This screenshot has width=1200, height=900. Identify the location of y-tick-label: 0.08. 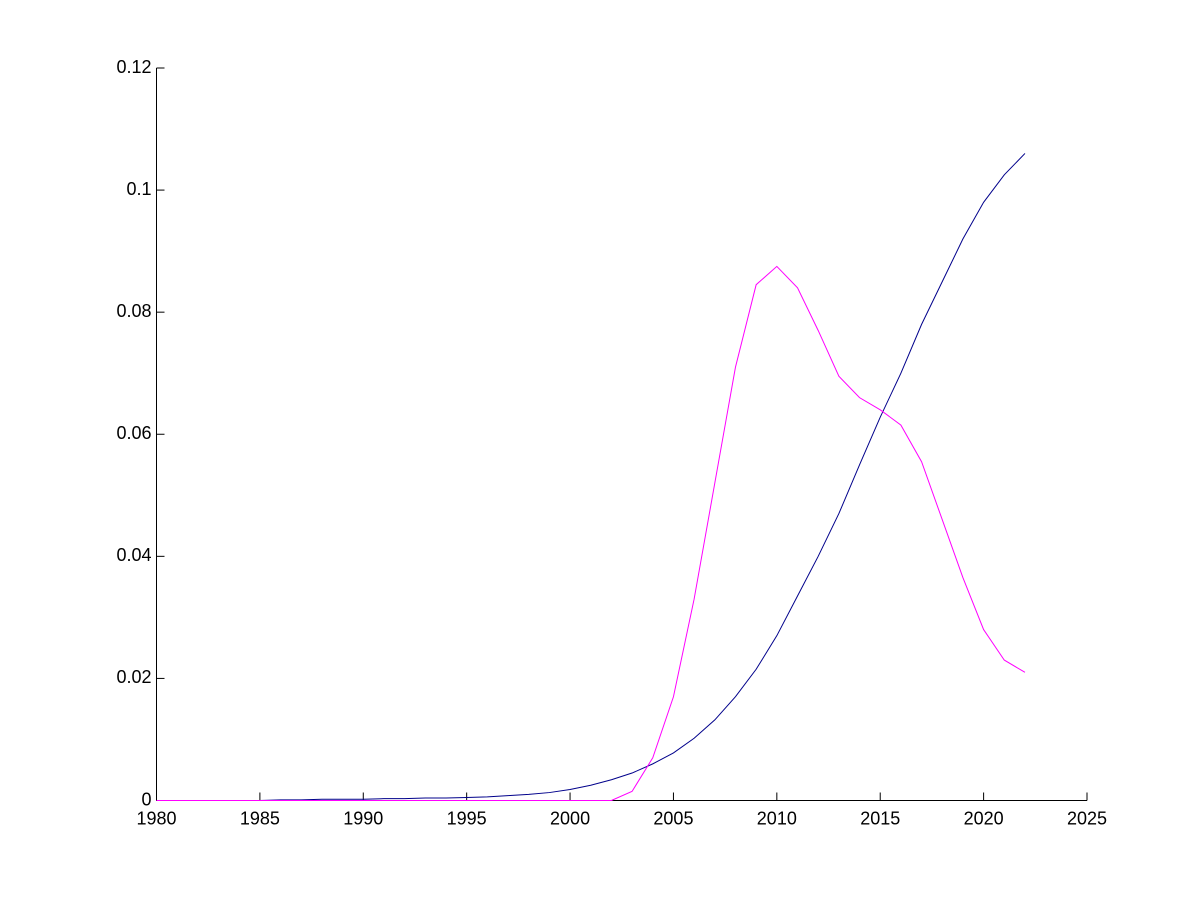
(133, 311).